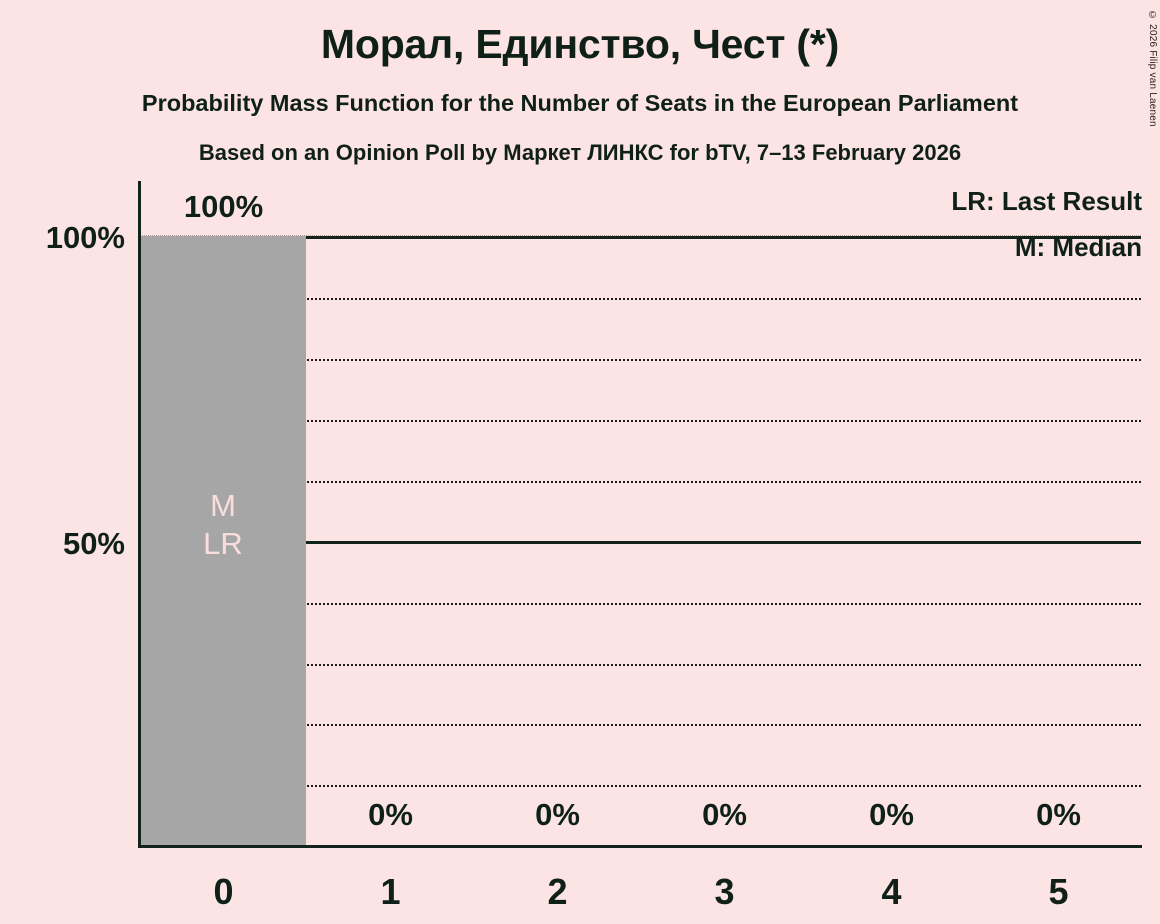 The height and width of the screenshot is (924, 1160). What do you see at coordinates (93, 543) in the screenshot?
I see `y-tick-label-50: 50%` at bounding box center [93, 543].